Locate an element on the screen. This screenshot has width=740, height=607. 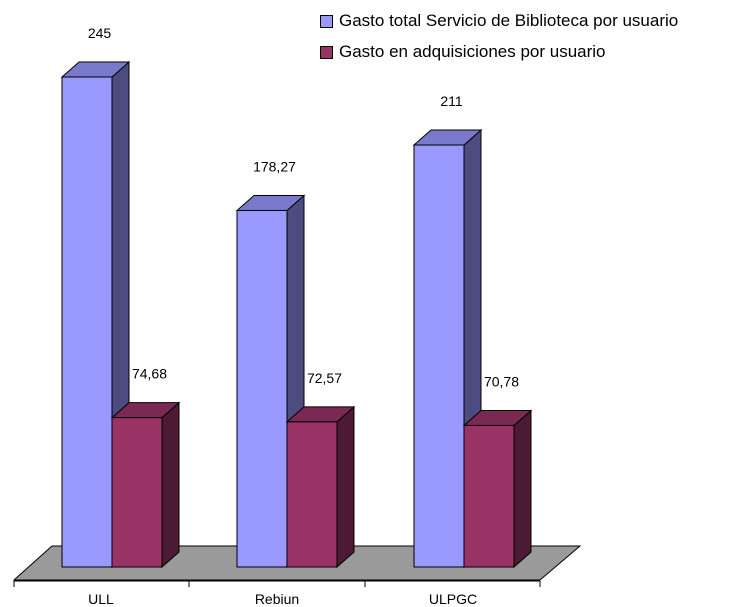
x-tick-label: ULL is located at coordinates (101, 599).